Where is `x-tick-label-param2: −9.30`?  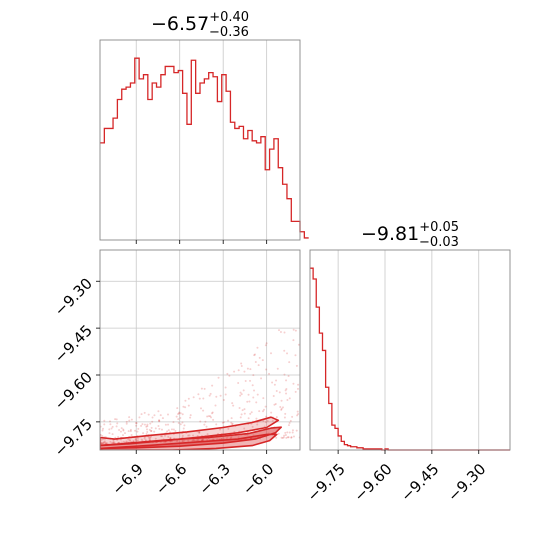
x-tick-label-param2: −9.30 is located at coordinates (466, 482).